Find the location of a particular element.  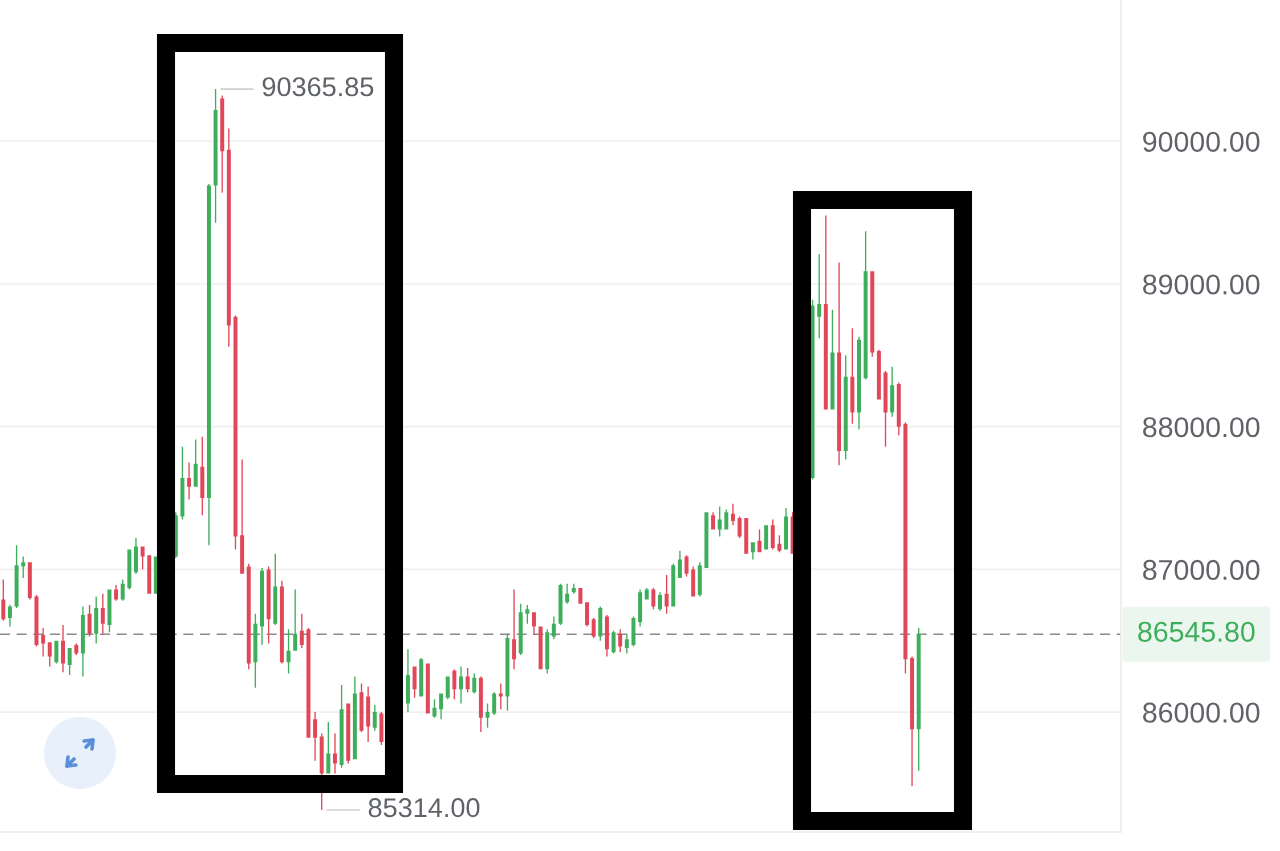

y-tick-label: 88000.00 is located at coordinates (1201, 427).